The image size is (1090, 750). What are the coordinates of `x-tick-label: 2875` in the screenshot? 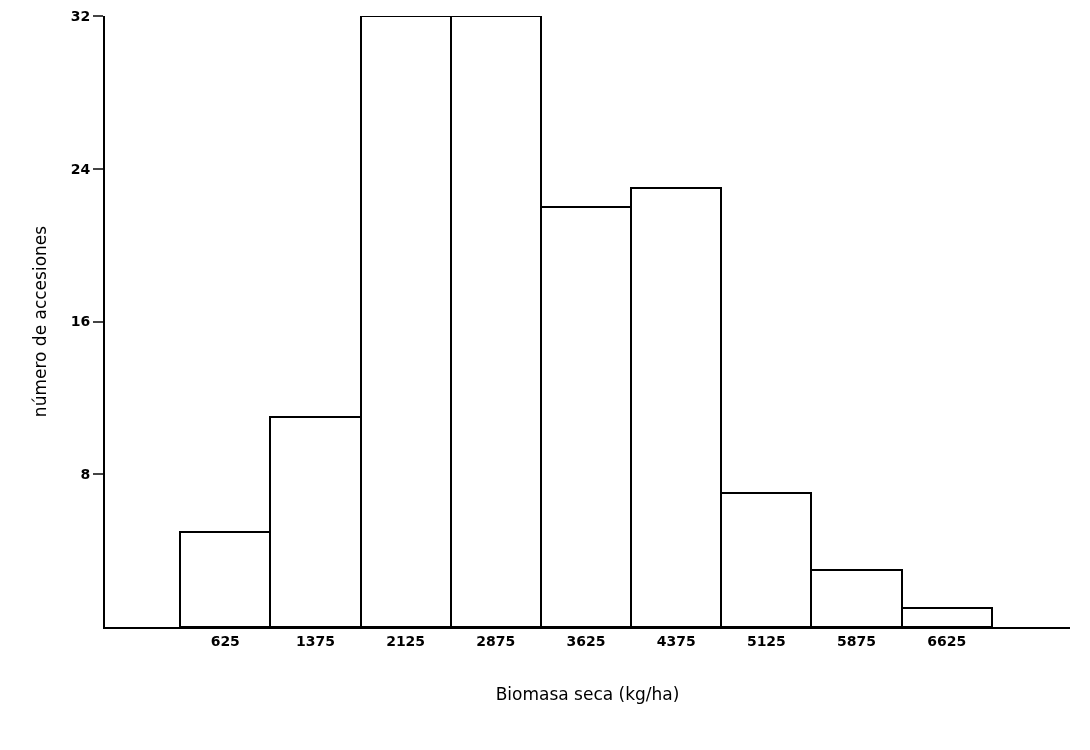 It's located at (496, 640).